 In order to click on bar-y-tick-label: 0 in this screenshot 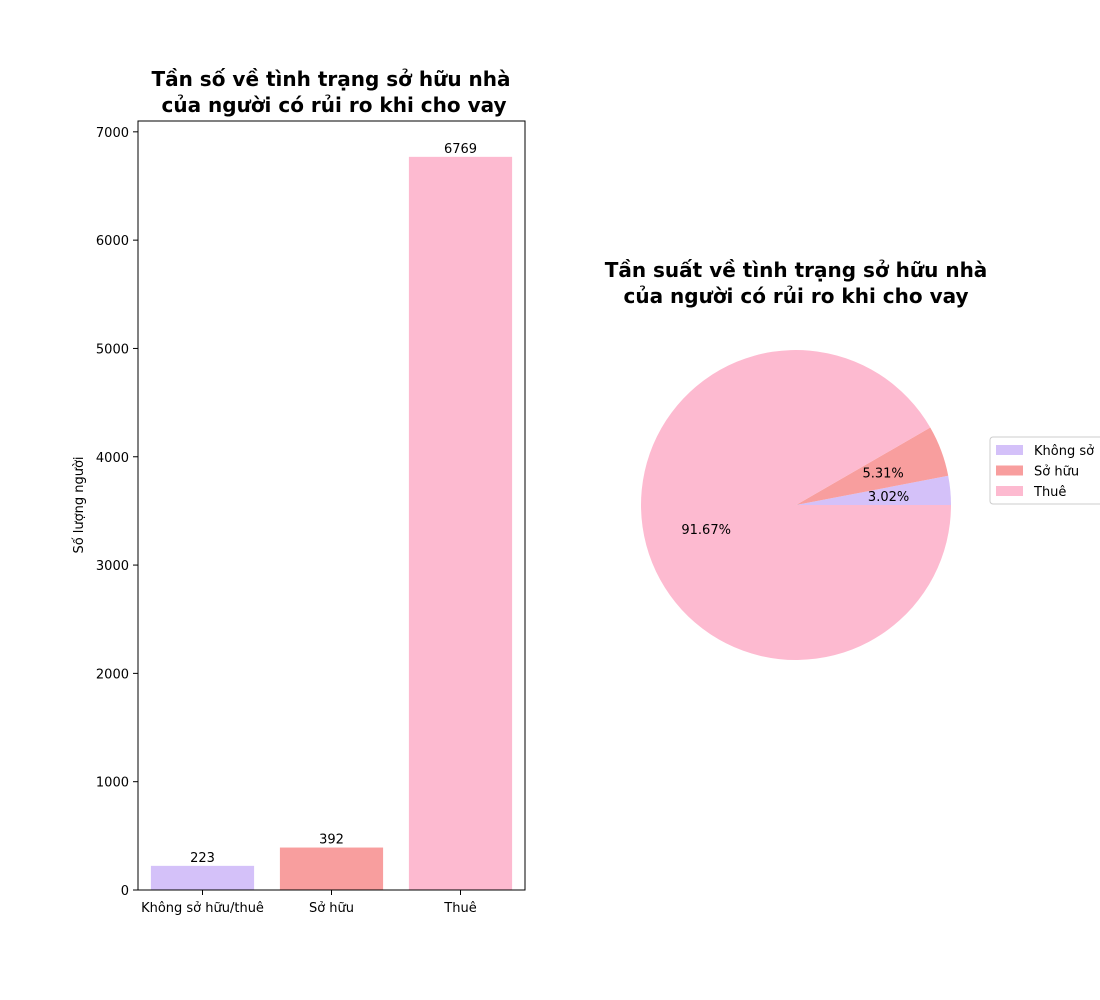, I will do `click(125, 891)`.